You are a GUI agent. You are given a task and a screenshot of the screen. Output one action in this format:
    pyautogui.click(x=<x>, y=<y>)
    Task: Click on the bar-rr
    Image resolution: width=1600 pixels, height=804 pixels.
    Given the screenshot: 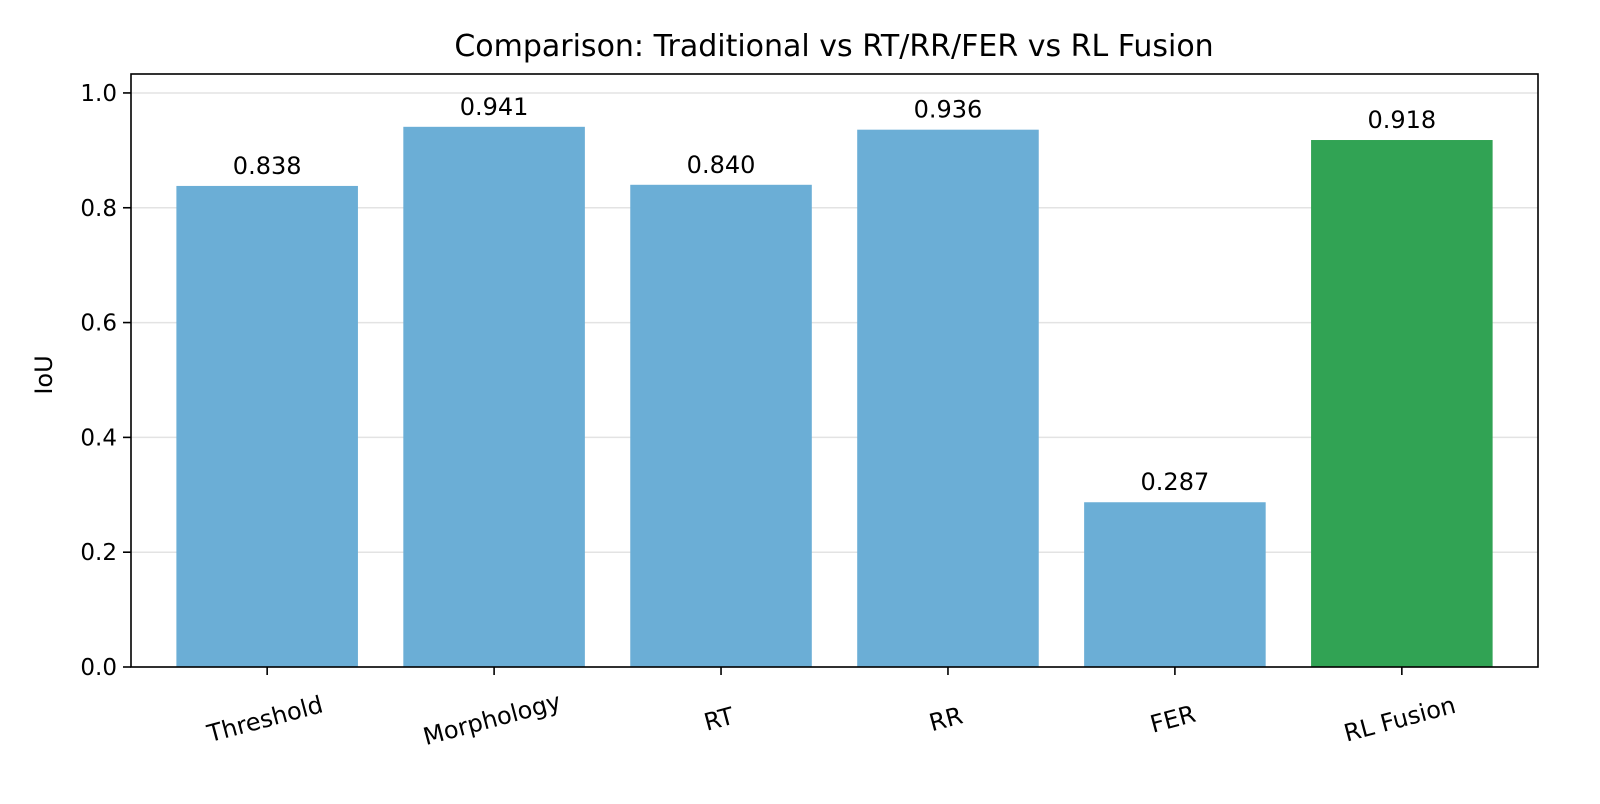 What is the action you would take?
    pyautogui.click(x=948, y=398)
    